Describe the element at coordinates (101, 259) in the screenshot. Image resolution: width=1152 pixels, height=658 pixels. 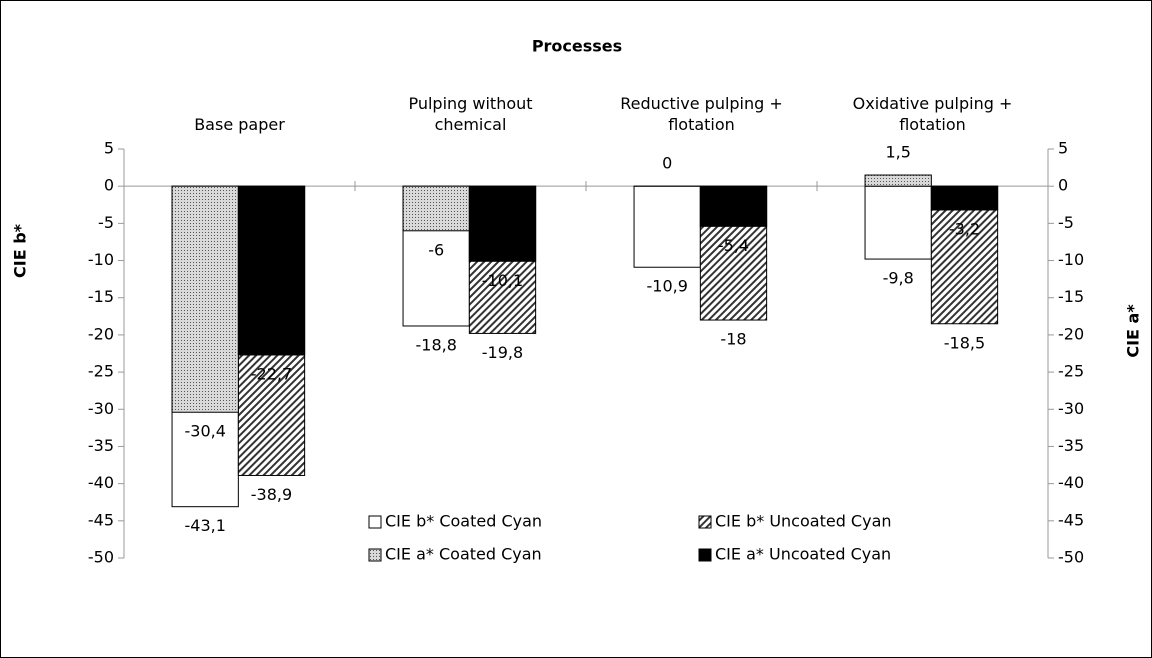
I see `y-tick-label: -10` at that location.